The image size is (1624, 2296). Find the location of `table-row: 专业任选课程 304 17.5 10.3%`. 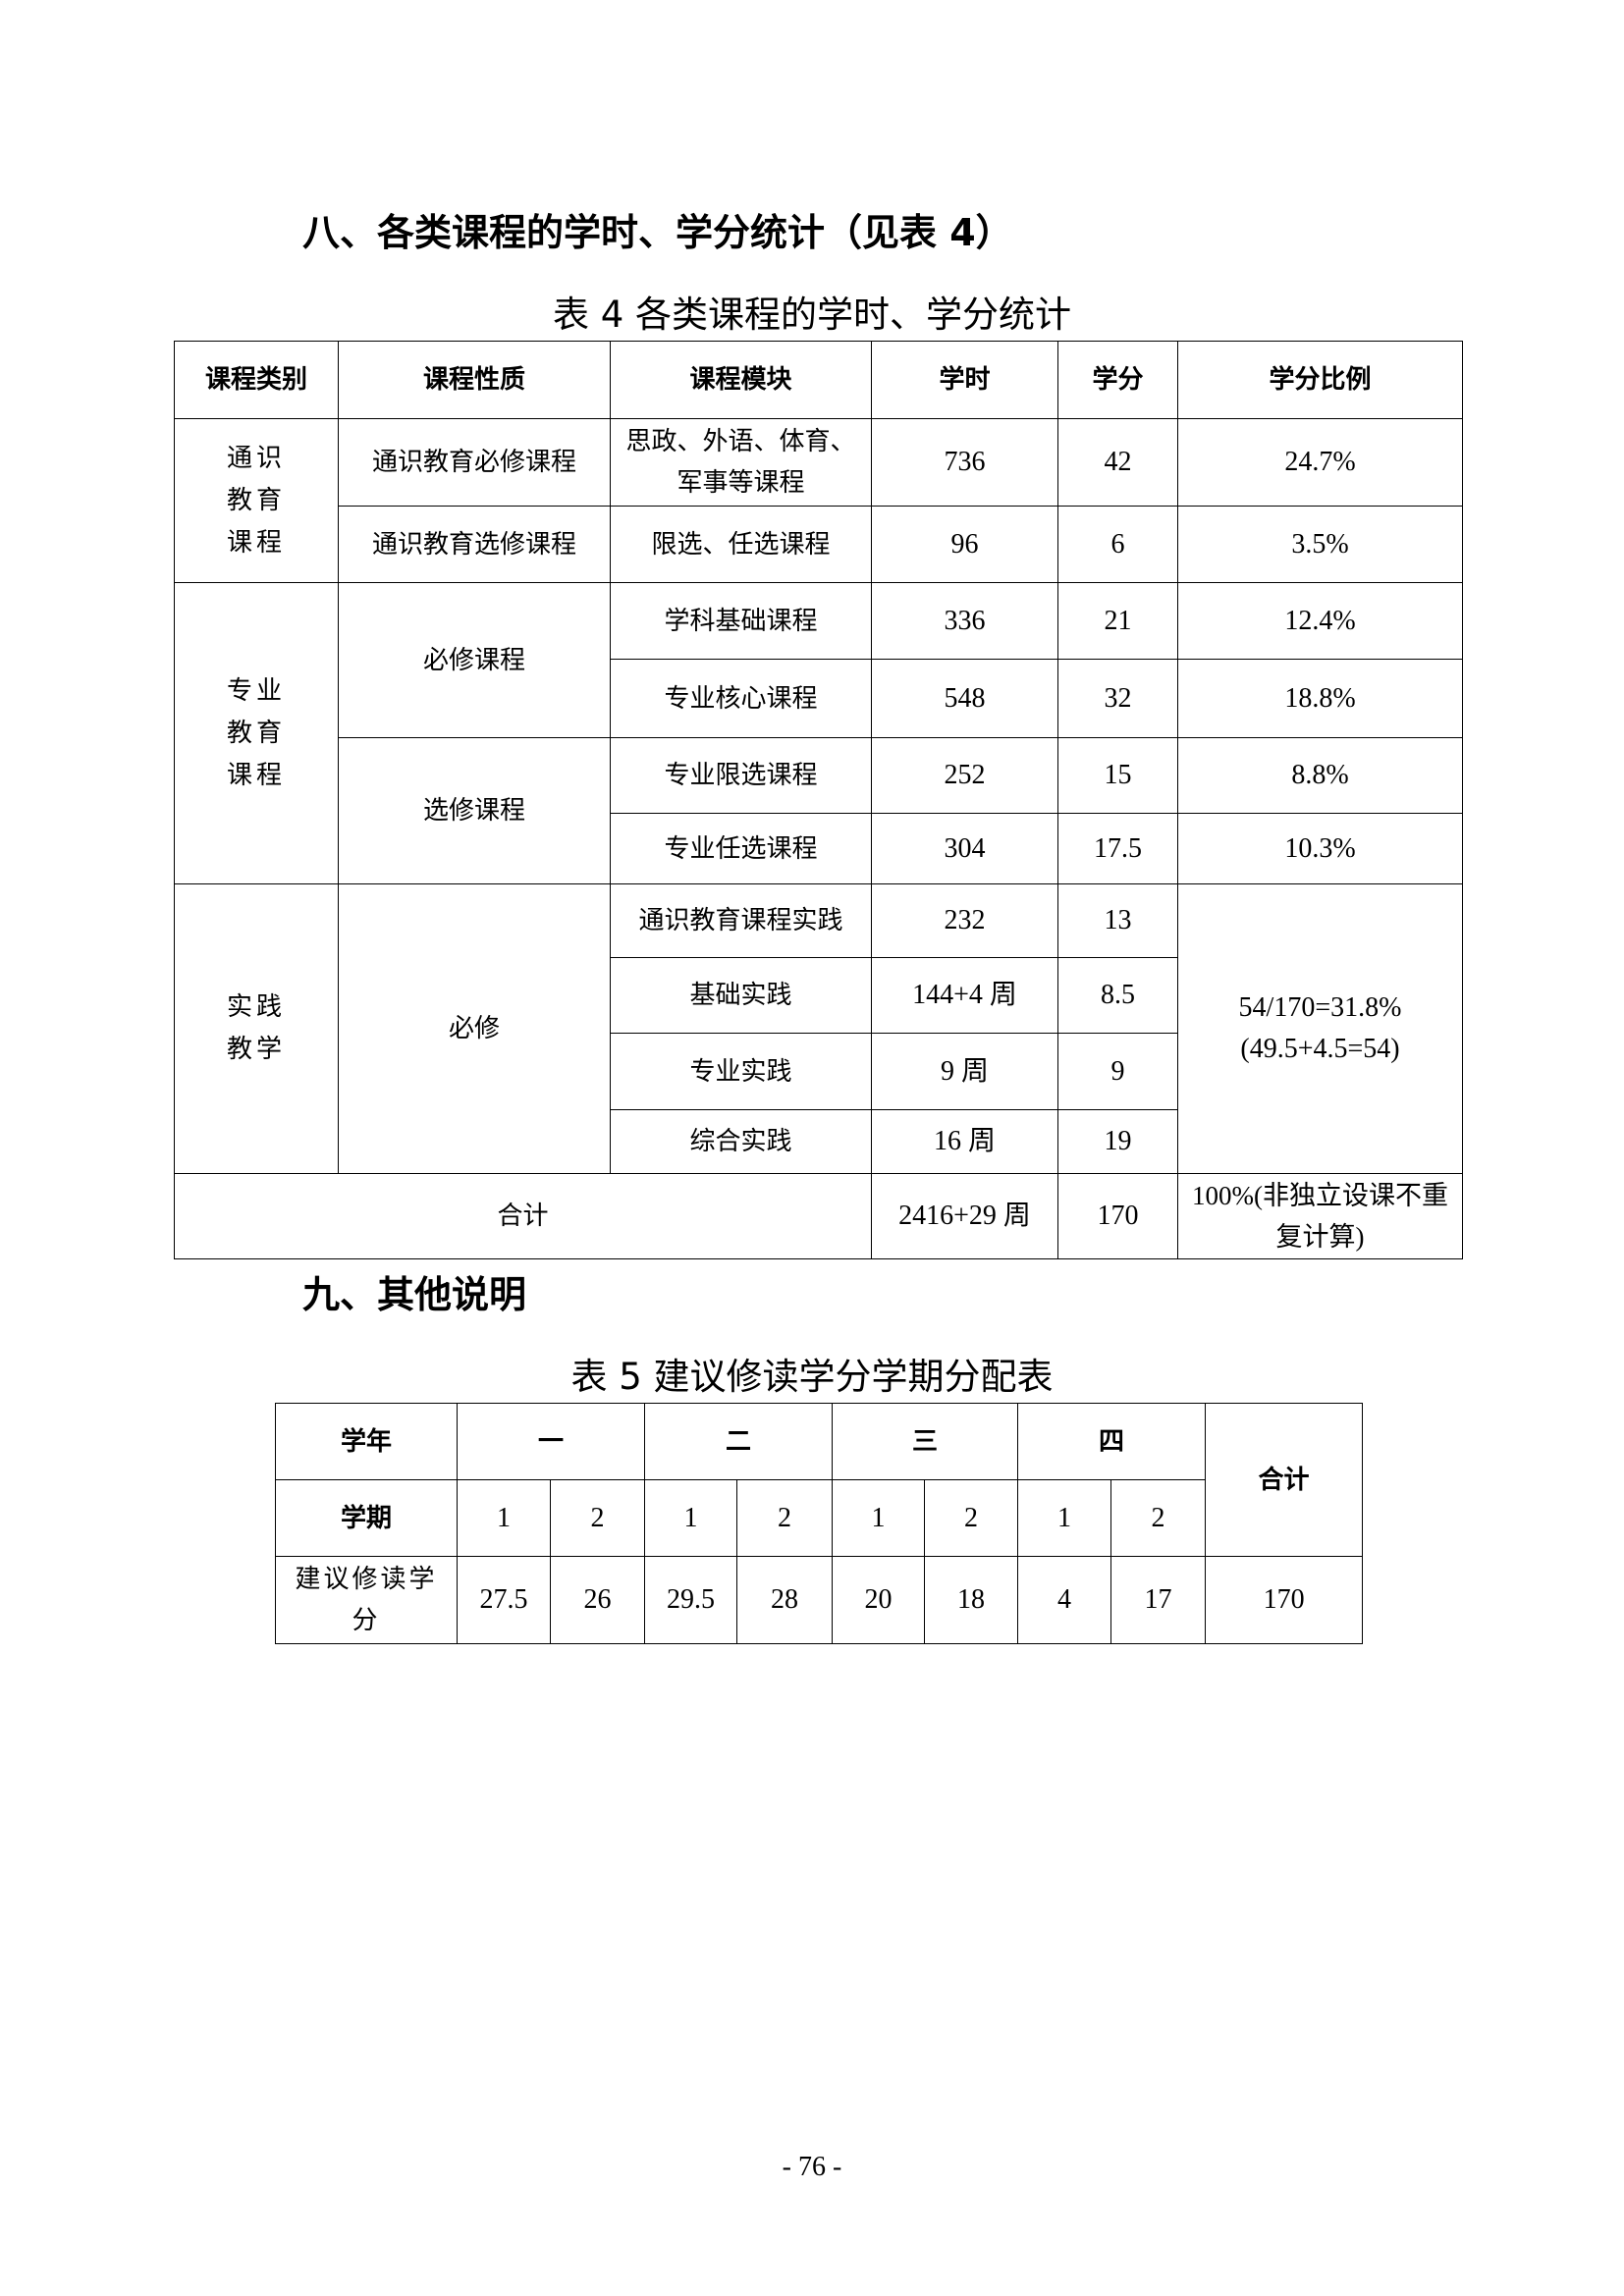

table-row: 专业任选课程 304 17.5 10.3% is located at coordinates (819, 849).